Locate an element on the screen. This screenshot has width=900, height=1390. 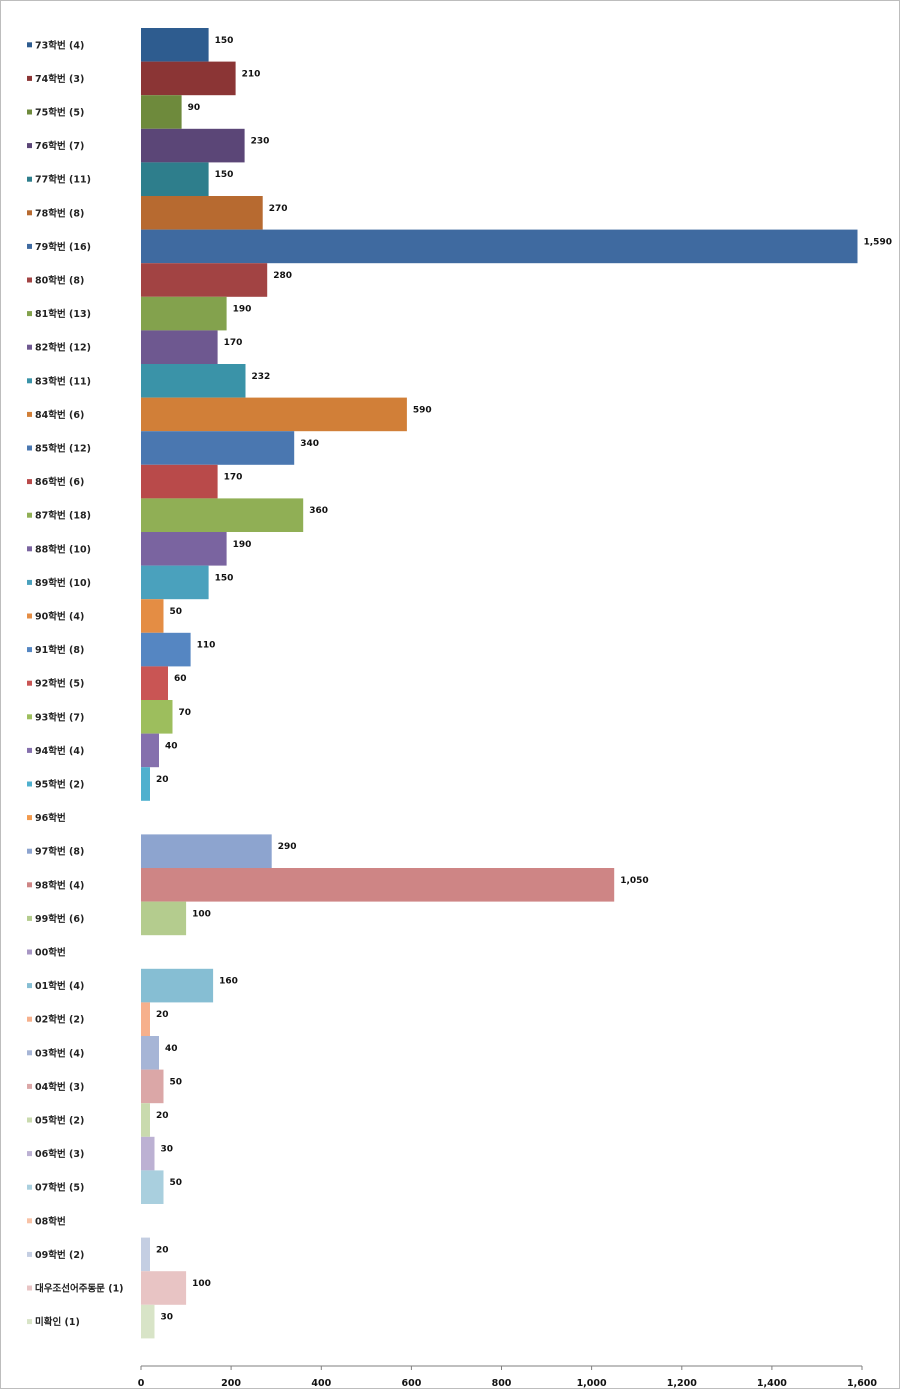
data-label: 270 is located at coordinates (278, 209).